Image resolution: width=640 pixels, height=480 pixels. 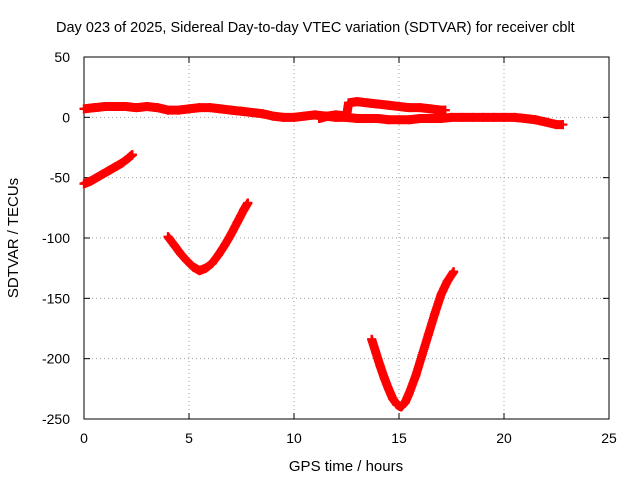 What do you see at coordinates (13, 238) in the screenshot?
I see `y-axis-title: SDTVAR / TECUs` at bounding box center [13, 238].